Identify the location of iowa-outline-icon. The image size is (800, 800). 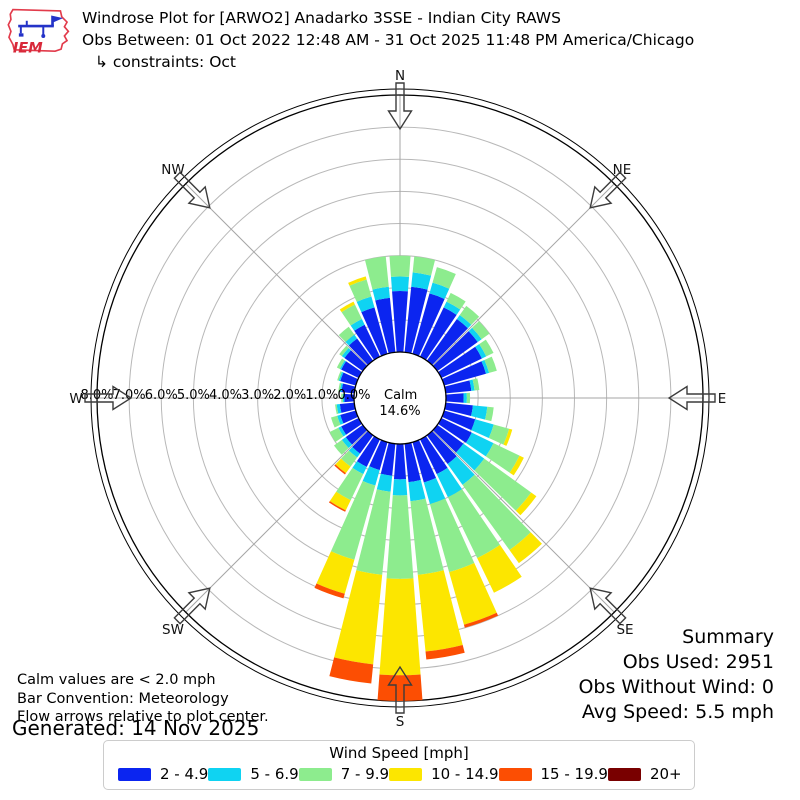
(38, 30).